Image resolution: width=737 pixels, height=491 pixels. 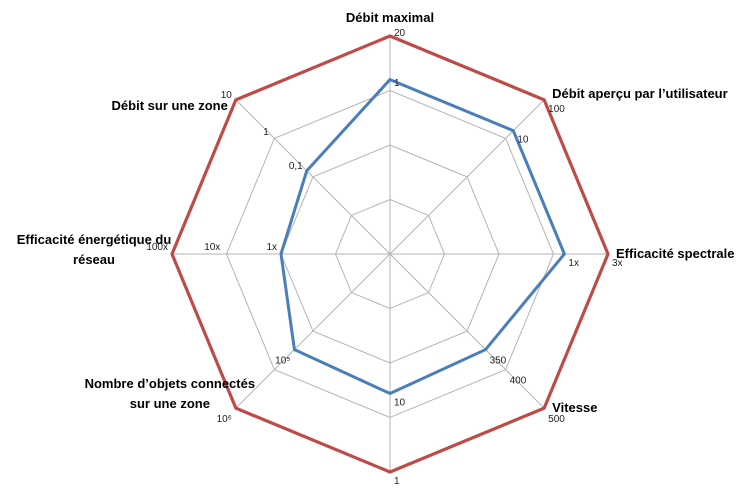 I want to click on tick-label-7-2: 0,1, so click(x=296, y=166).